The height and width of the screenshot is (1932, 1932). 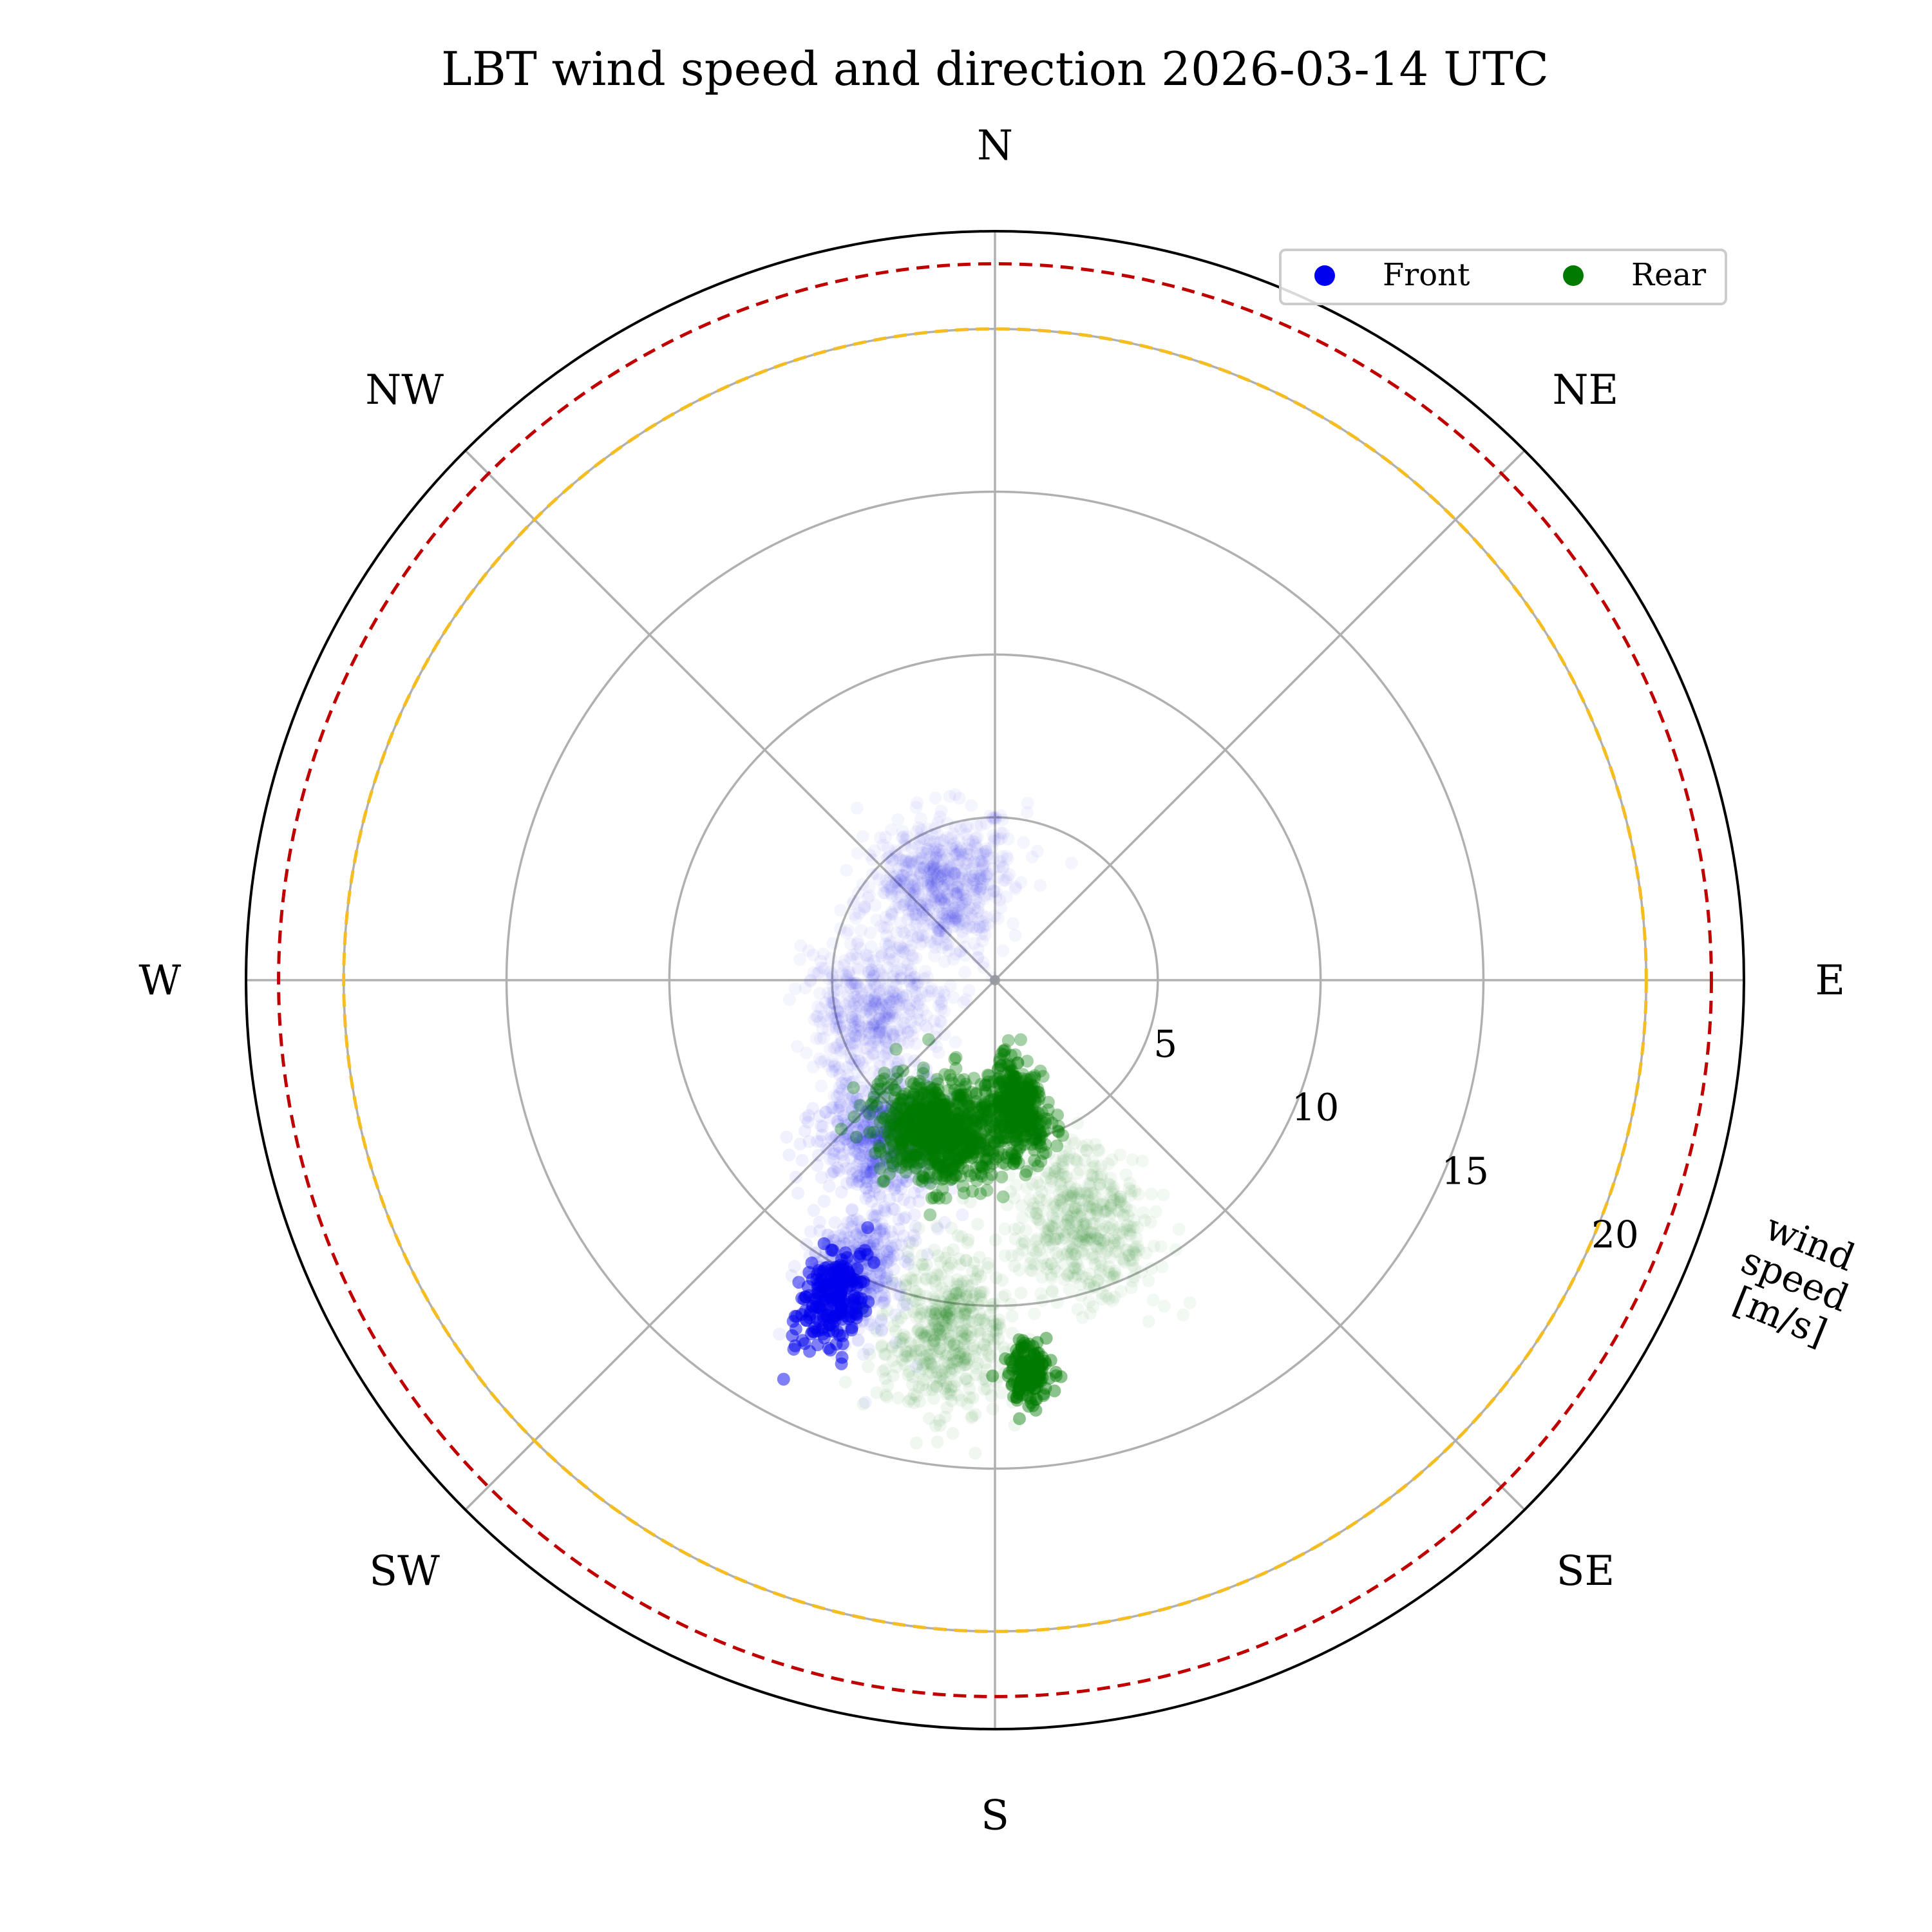 What do you see at coordinates (1503, 277) in the screenshot?
I see `legend: Front Rear` at bounding box center [1503, 277].